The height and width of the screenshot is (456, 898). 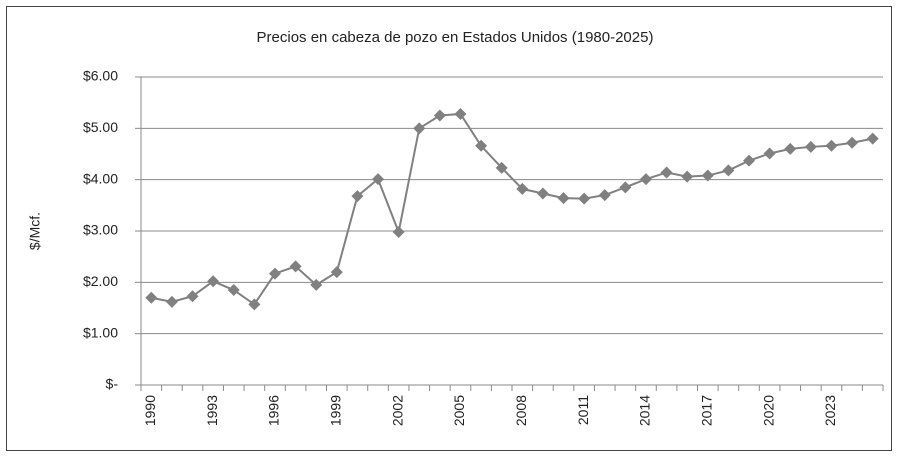 What do you see at coordinates (830, 410) in the screenshot?
I see `x-tick-label: 2023` at bounding box center [830, 410].